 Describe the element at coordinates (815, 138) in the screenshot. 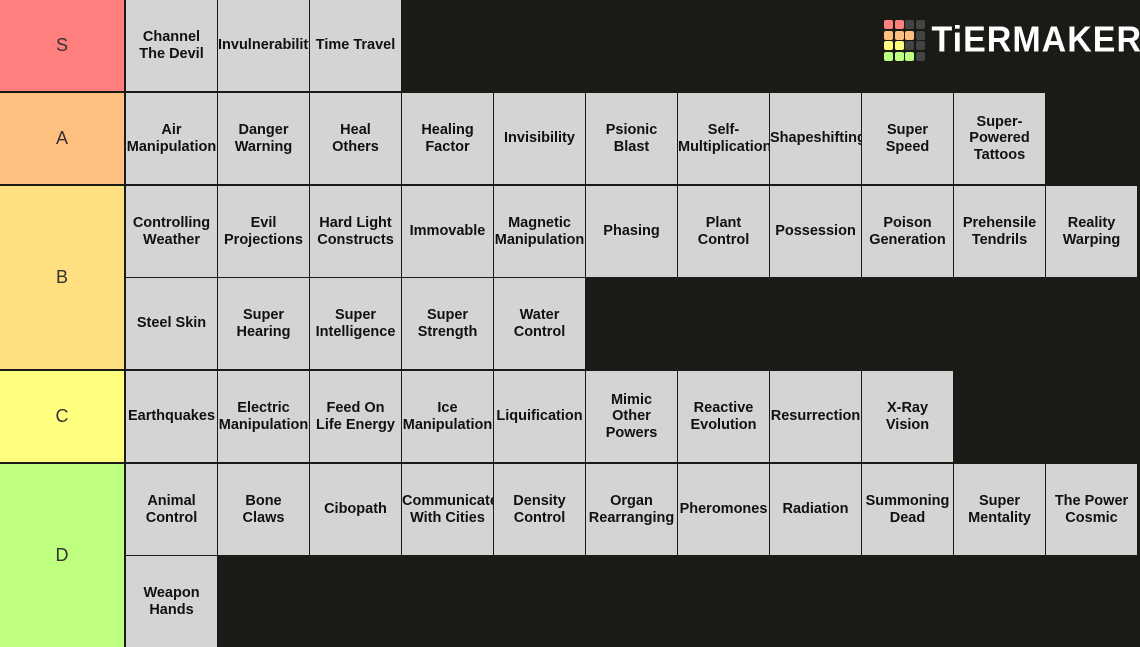

I see `item-text: Shapeshifting` at that location.